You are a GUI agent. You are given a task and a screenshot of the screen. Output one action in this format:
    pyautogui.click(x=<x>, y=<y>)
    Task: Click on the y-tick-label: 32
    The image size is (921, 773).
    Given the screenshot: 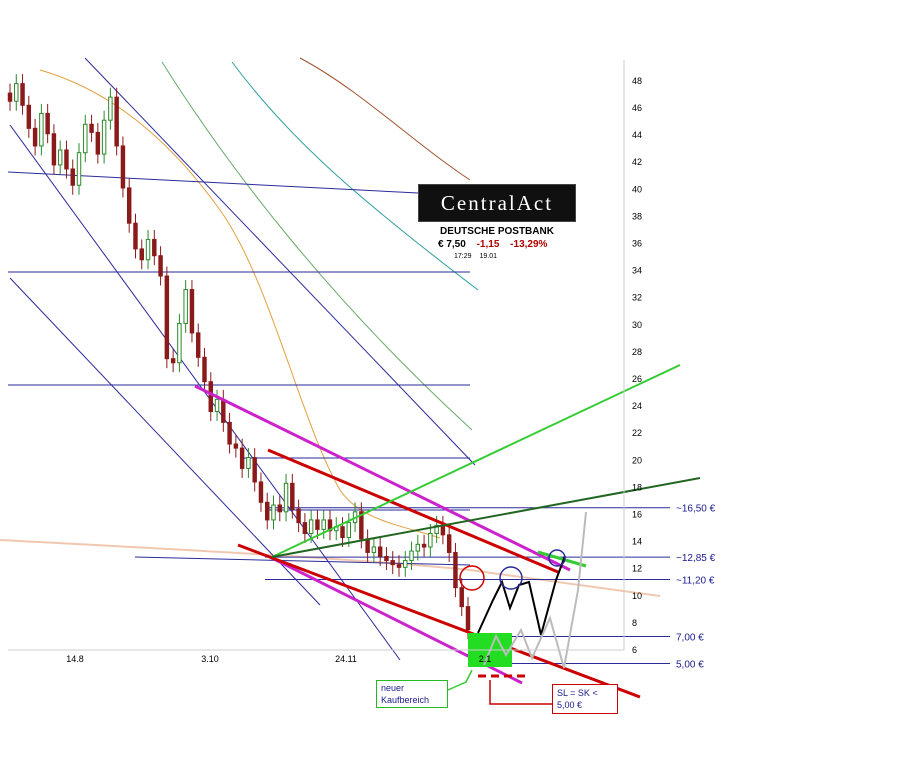 What is the action you would take?
    pyautogui.click(x=637, y=298)
    